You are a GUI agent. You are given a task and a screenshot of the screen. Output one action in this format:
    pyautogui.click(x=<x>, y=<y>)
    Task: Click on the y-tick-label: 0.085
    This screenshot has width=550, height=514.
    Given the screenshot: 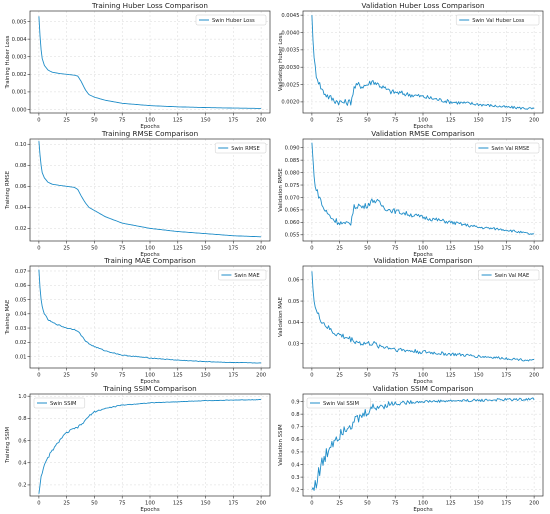 What is the action you would take?
    pyautogui.click(x=292, y=161)
    